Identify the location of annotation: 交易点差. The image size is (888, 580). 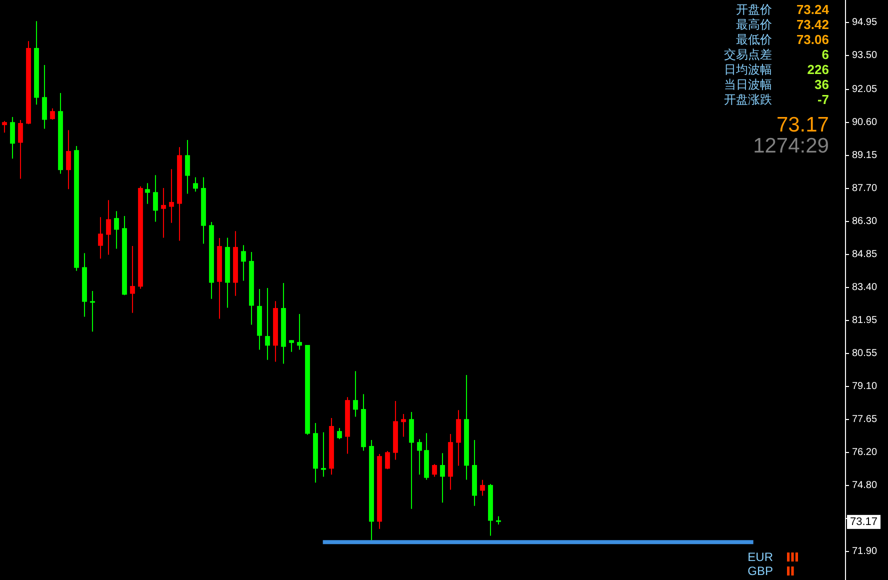
(748, 55).